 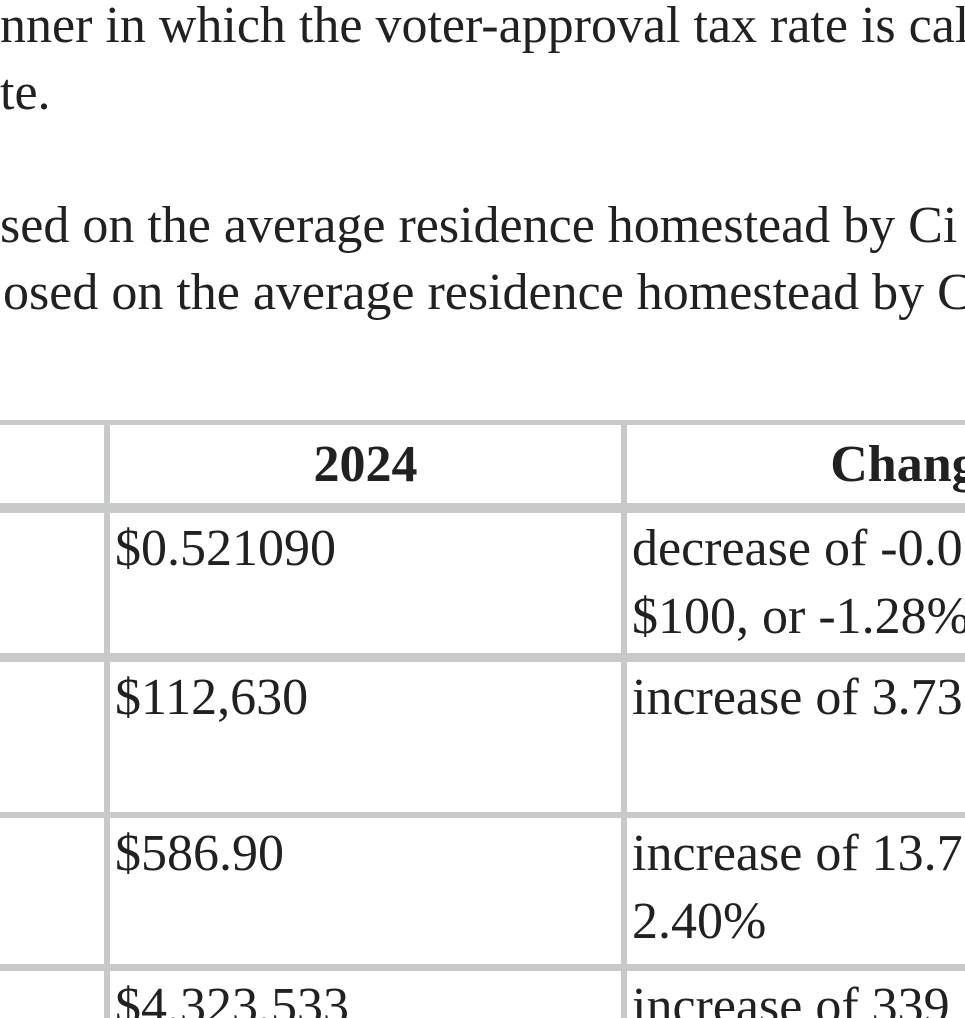 What do you see at coordinates (25, 92) in the screenshot?
I see `paragraph1-line2: te.` at bounding box center [25, 92].